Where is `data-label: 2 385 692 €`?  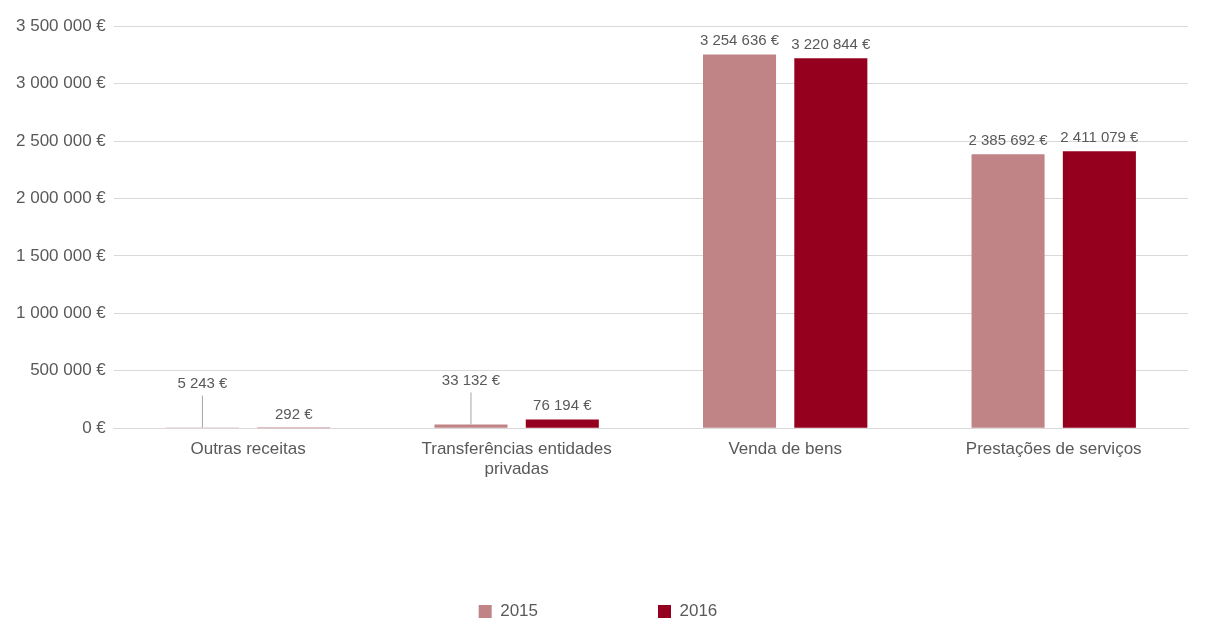 data-label: 2 385 692 € is located at coordinates (1008, 139).